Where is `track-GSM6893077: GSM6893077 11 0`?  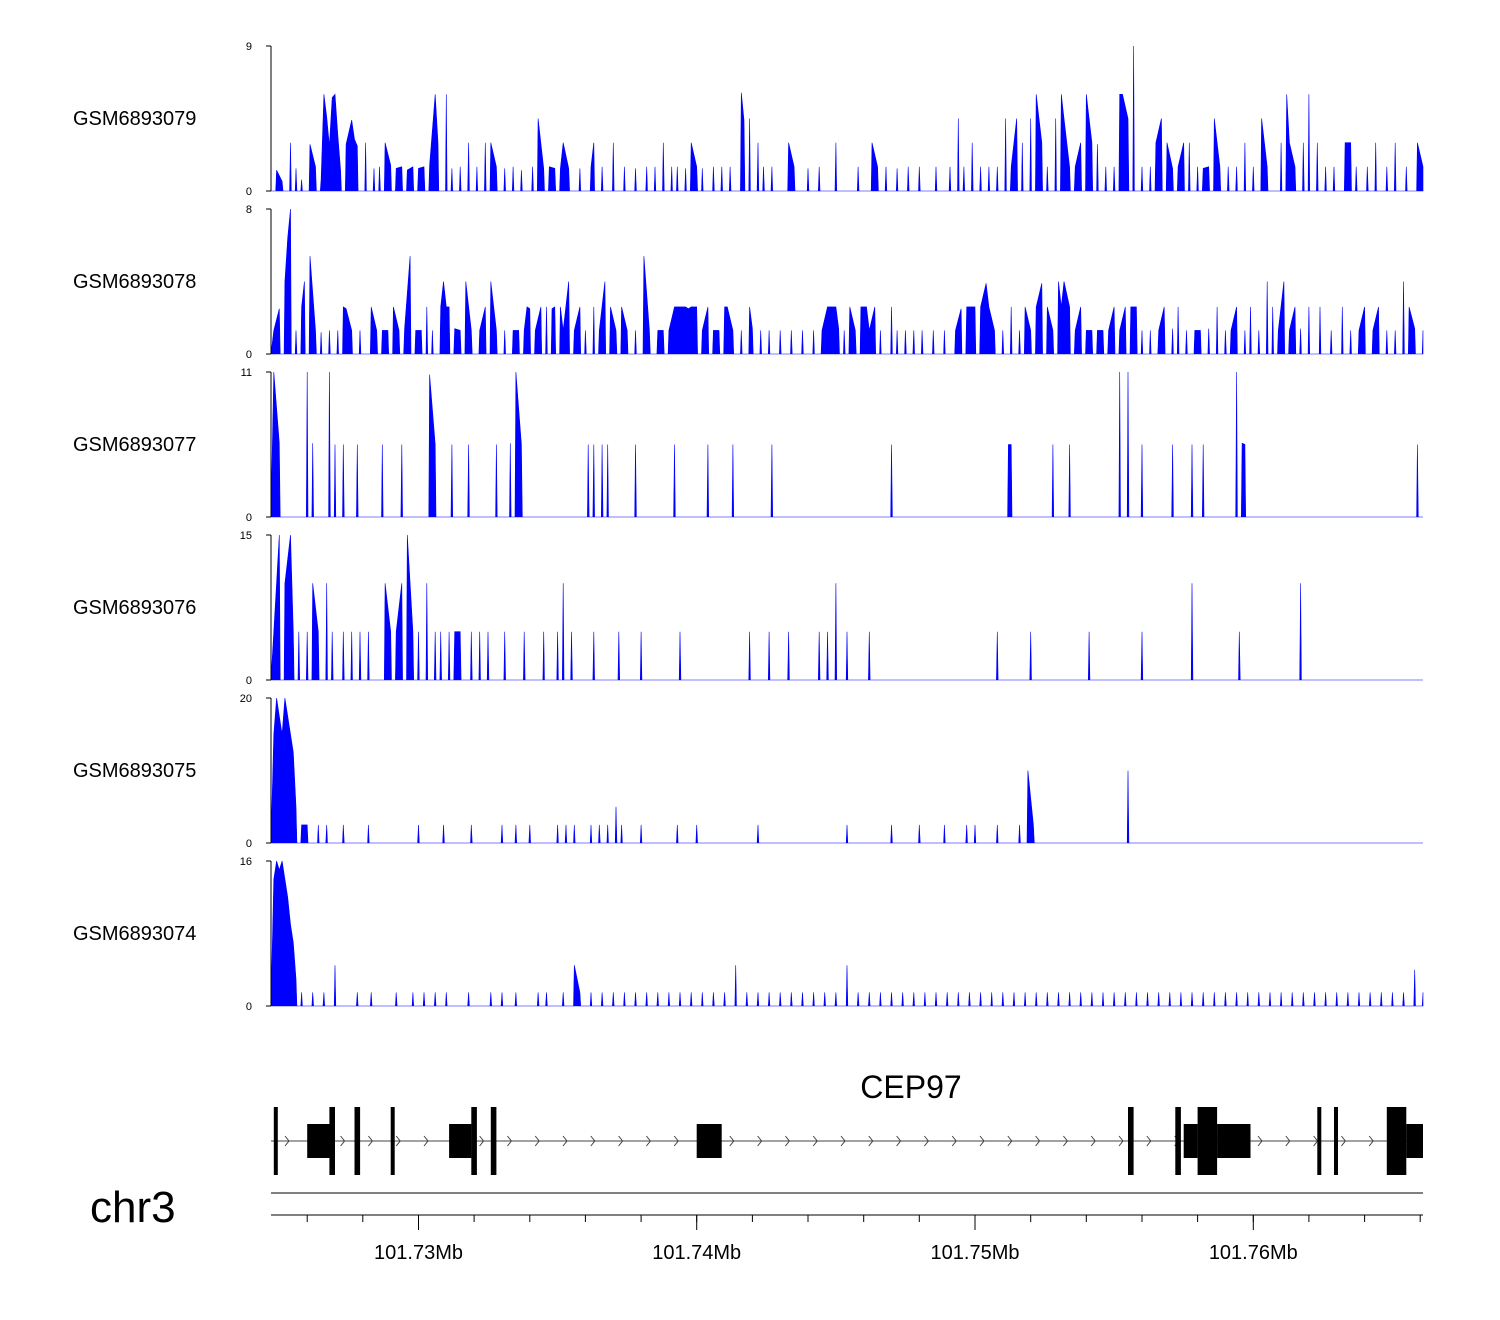
track-GSM6893077: GSM6893077 11 0 is located at coordinates (748, 445).